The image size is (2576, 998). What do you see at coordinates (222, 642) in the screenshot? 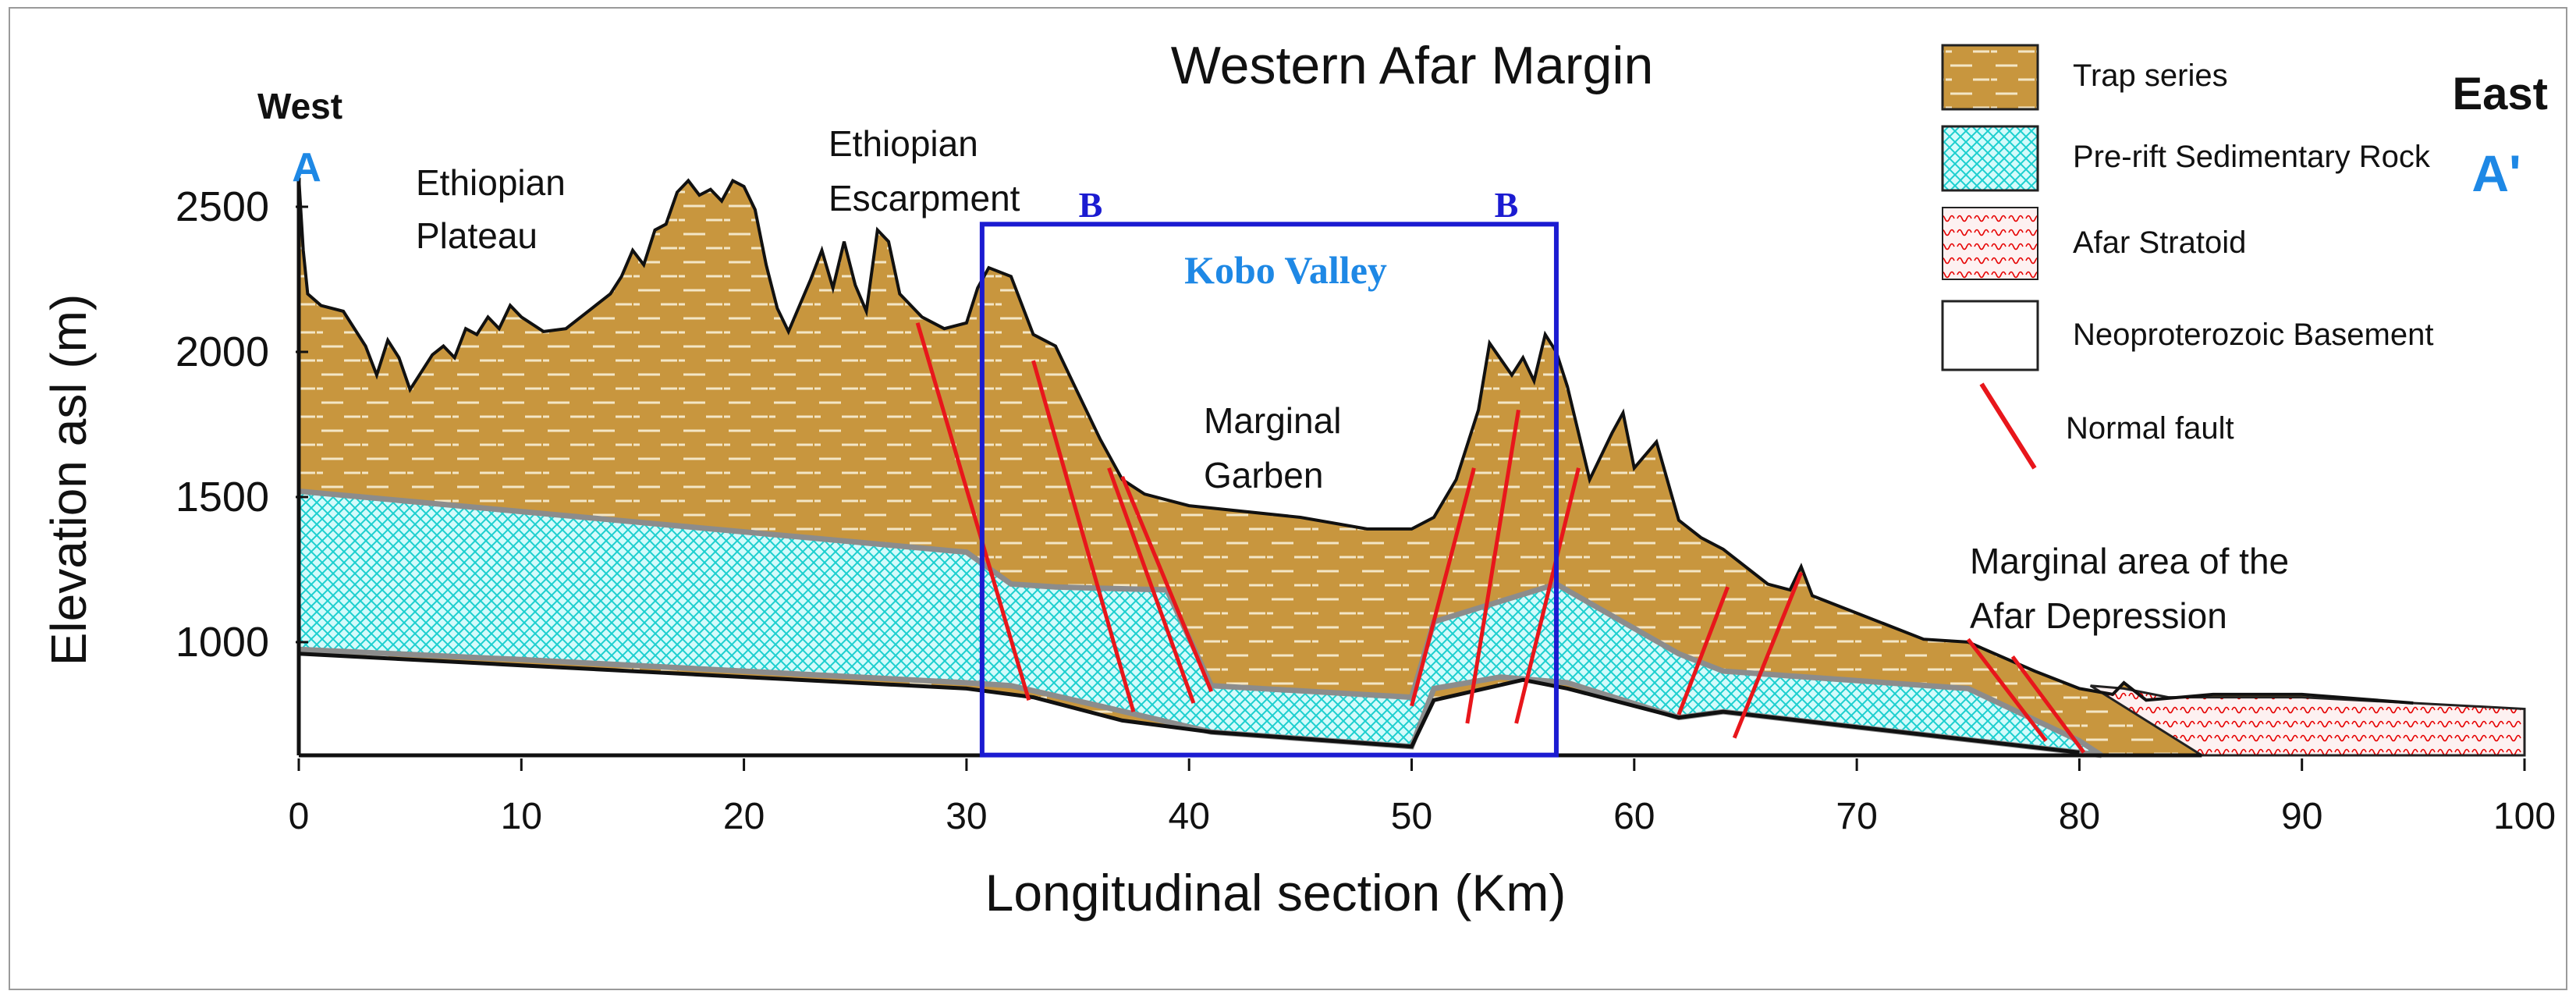
I see `y-tick-label: 1000` at bounding box center [222, 642].